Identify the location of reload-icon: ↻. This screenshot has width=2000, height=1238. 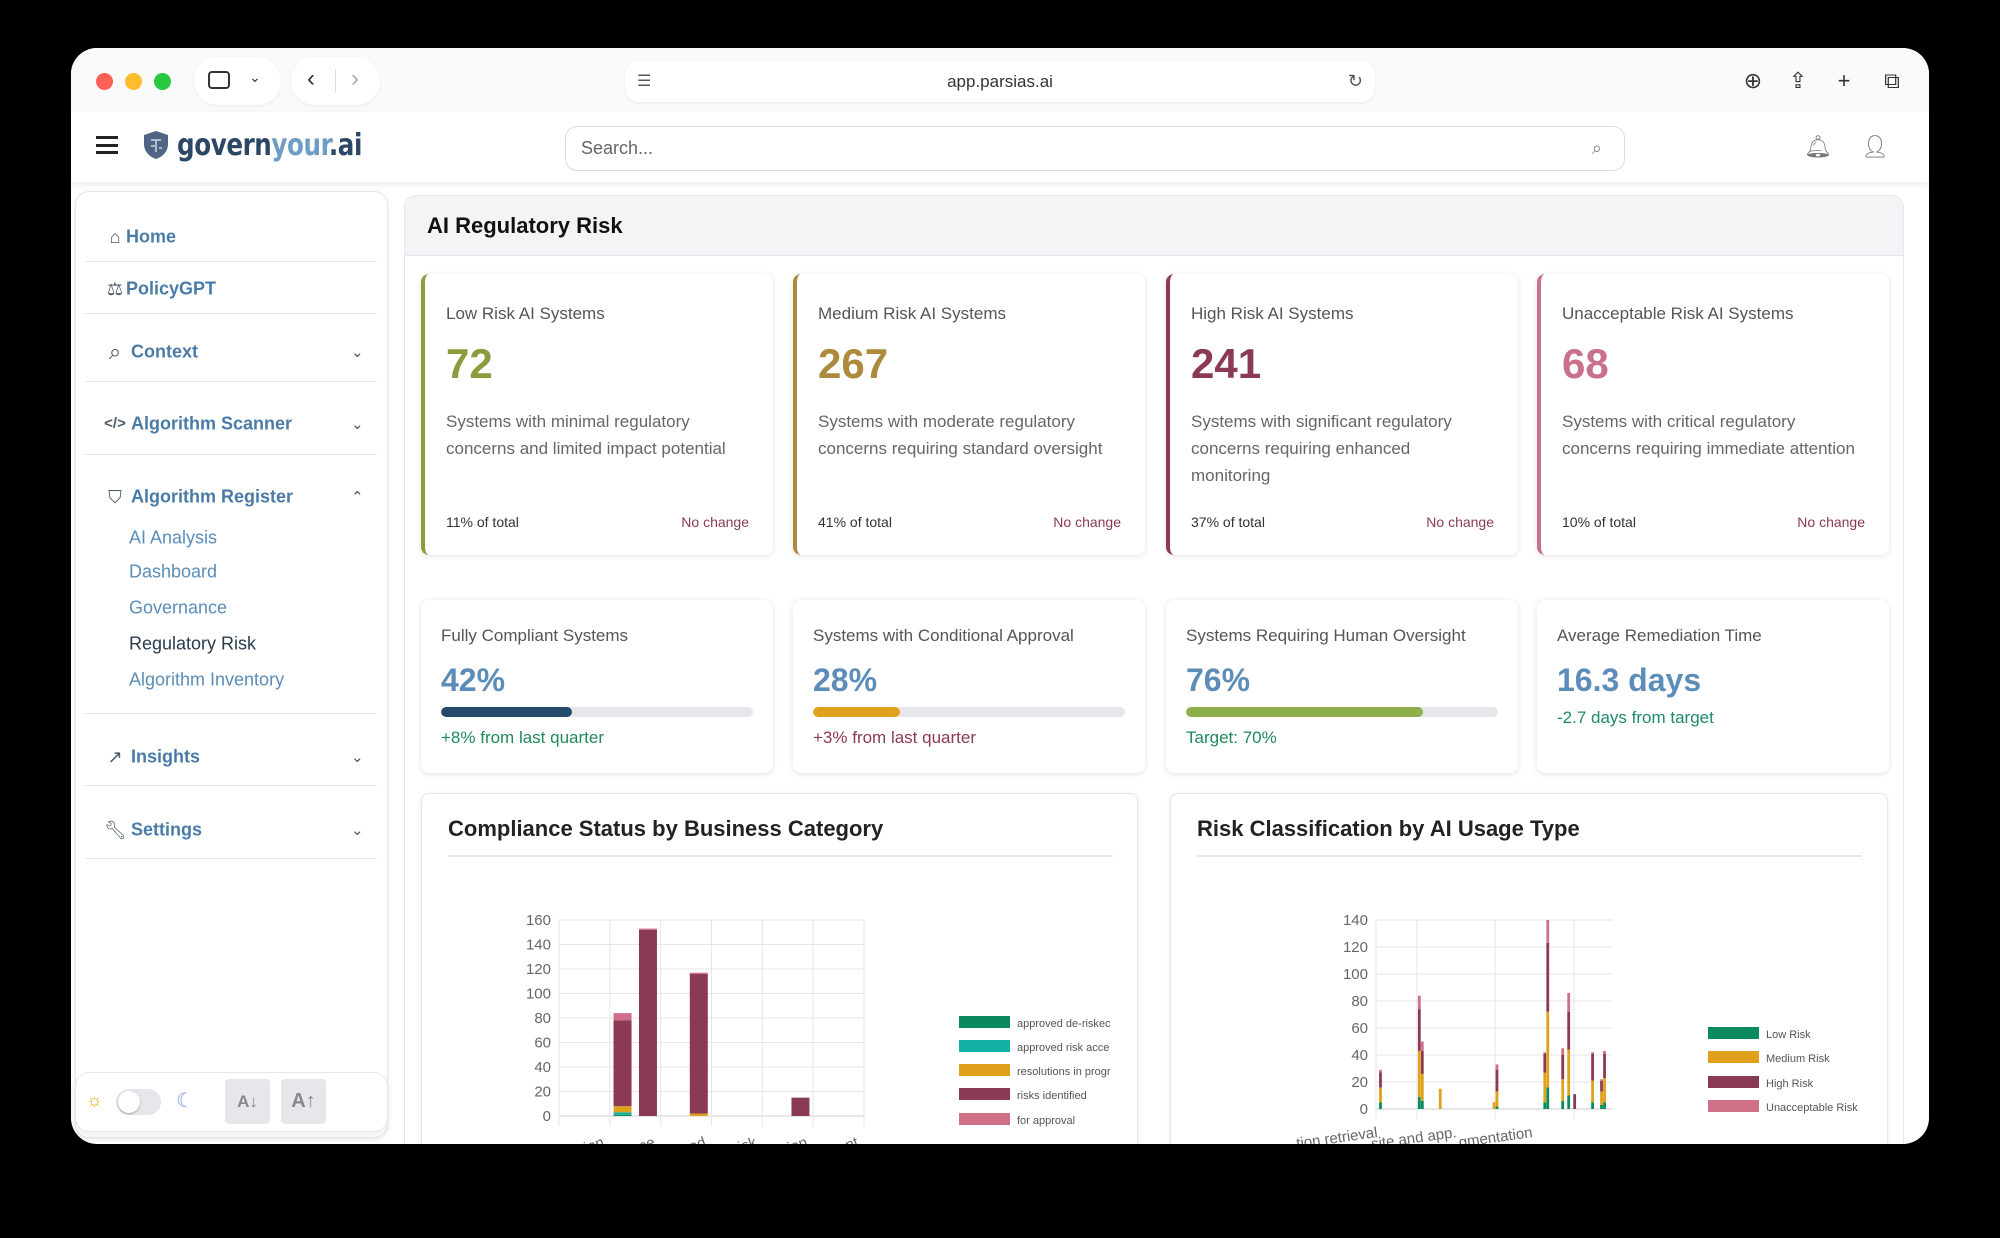
(1355, 81).